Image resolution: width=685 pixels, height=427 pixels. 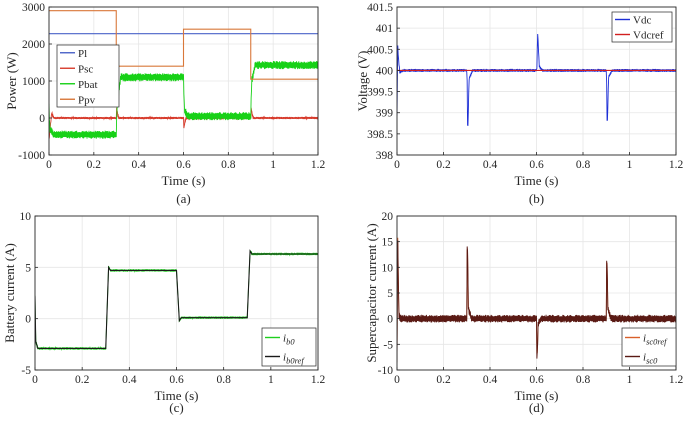 What do you see at coordinates (82, 54) in the screenshot?
I see `legend-label-pl: Pl` at bounding box center [82, 54].